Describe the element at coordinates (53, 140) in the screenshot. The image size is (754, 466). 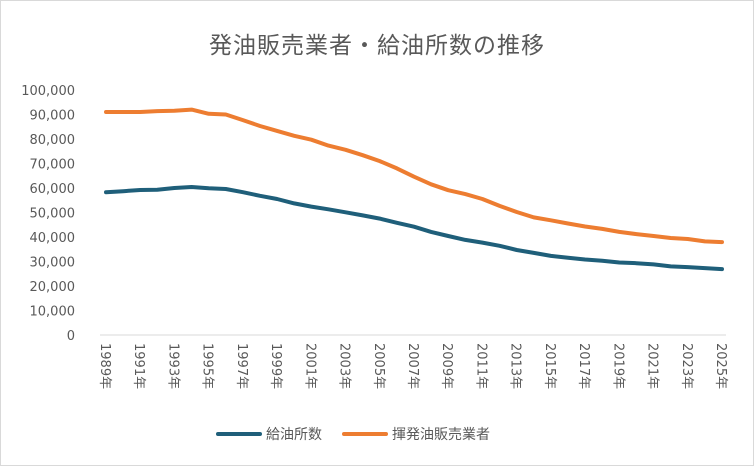
I see `y-tick-label: 80,000` at that location.